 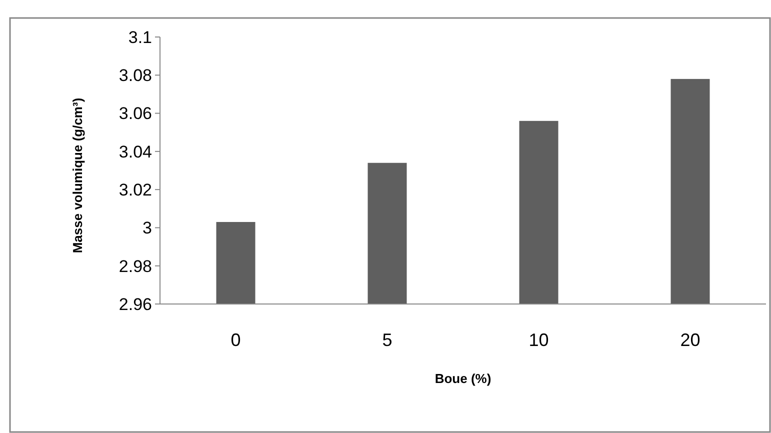 What do you see at coordinates (235, 340) in the screenshot?
I see `x-tick-label: 0` at bounding box center [235, 340].